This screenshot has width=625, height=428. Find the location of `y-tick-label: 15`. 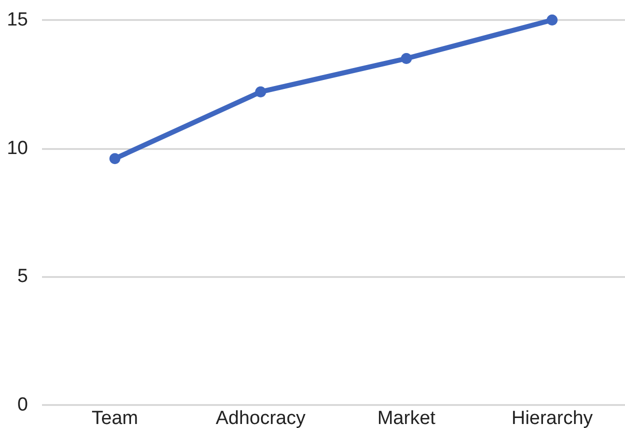

y-tick-label: 15 is located at coordinates (17, 20).